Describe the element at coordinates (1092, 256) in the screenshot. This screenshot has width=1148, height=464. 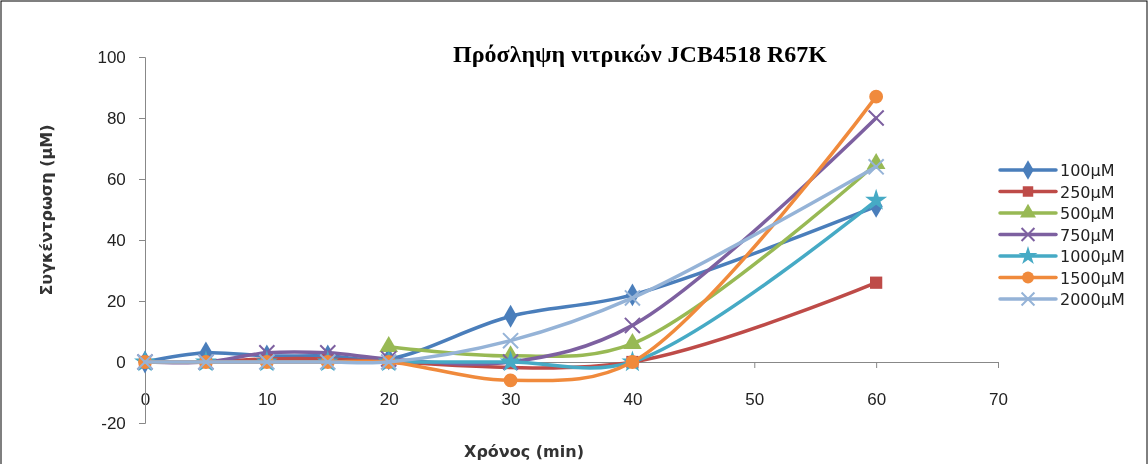
I see `legend-label: 1000μM` at that location.